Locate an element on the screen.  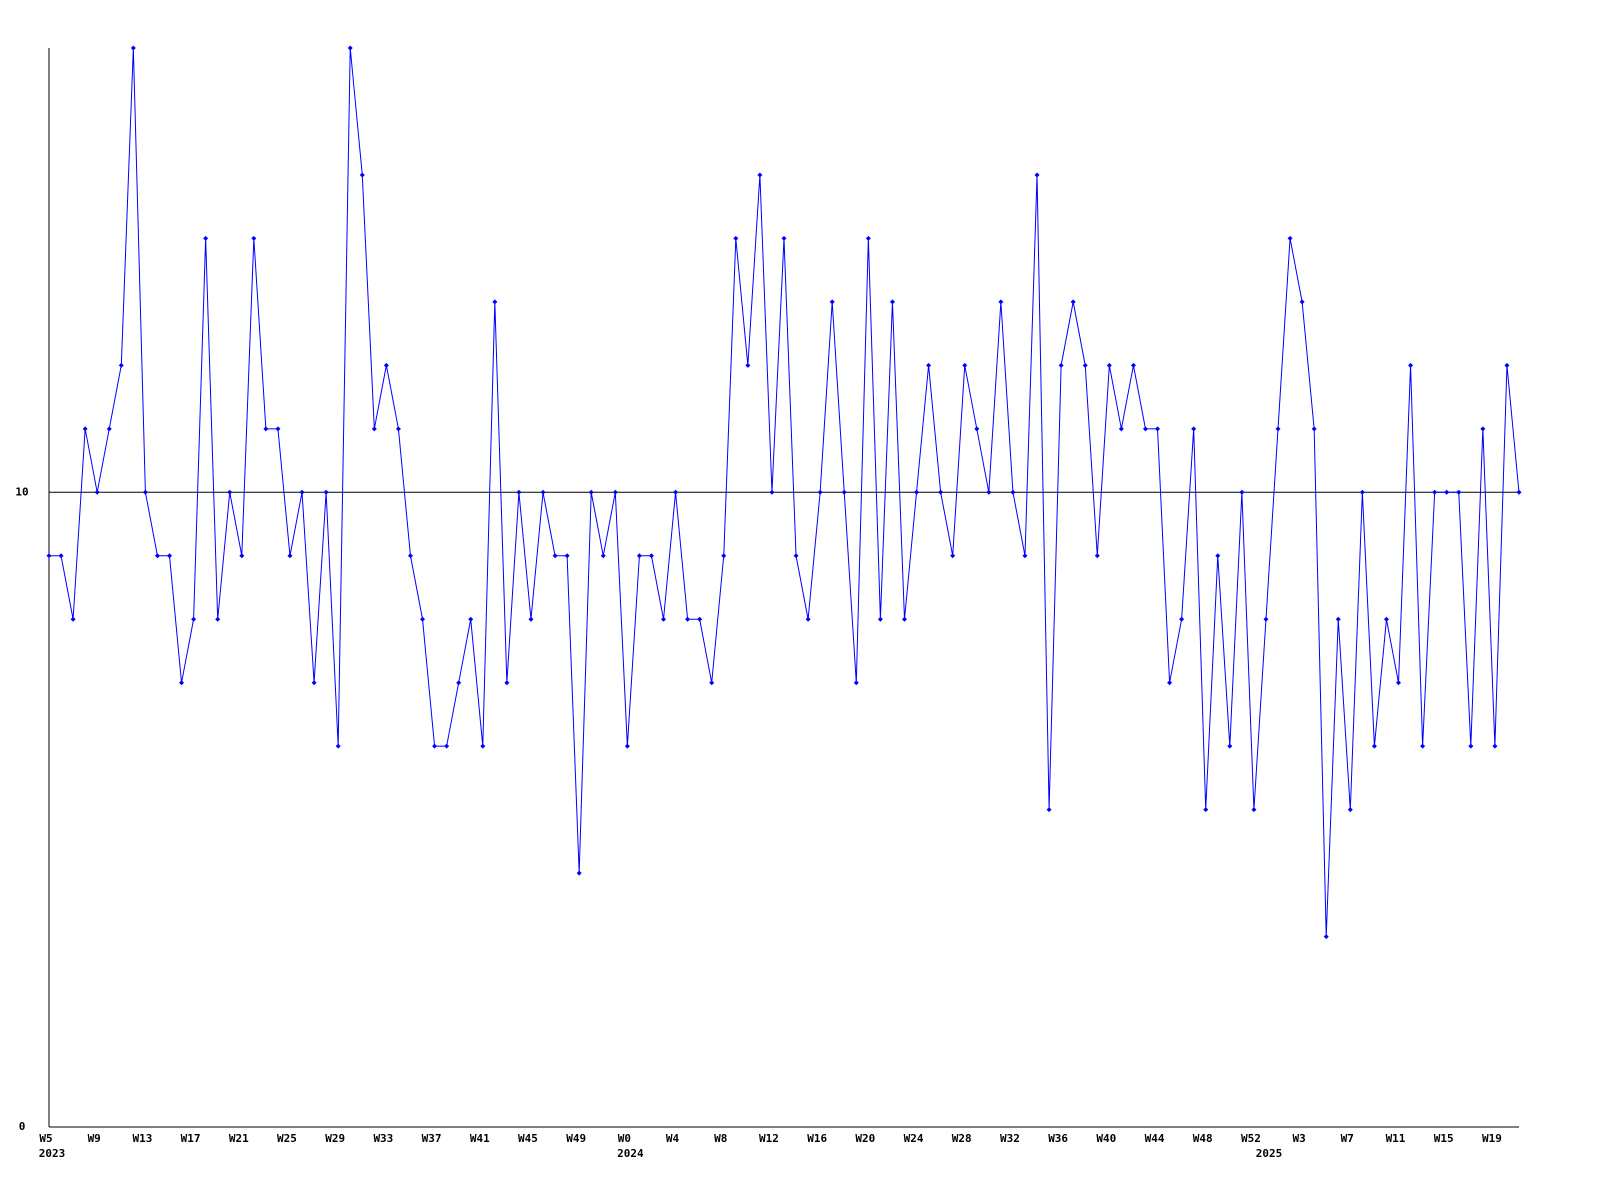
x-tick-label: W19 is located at coordinates (1492, 1138).